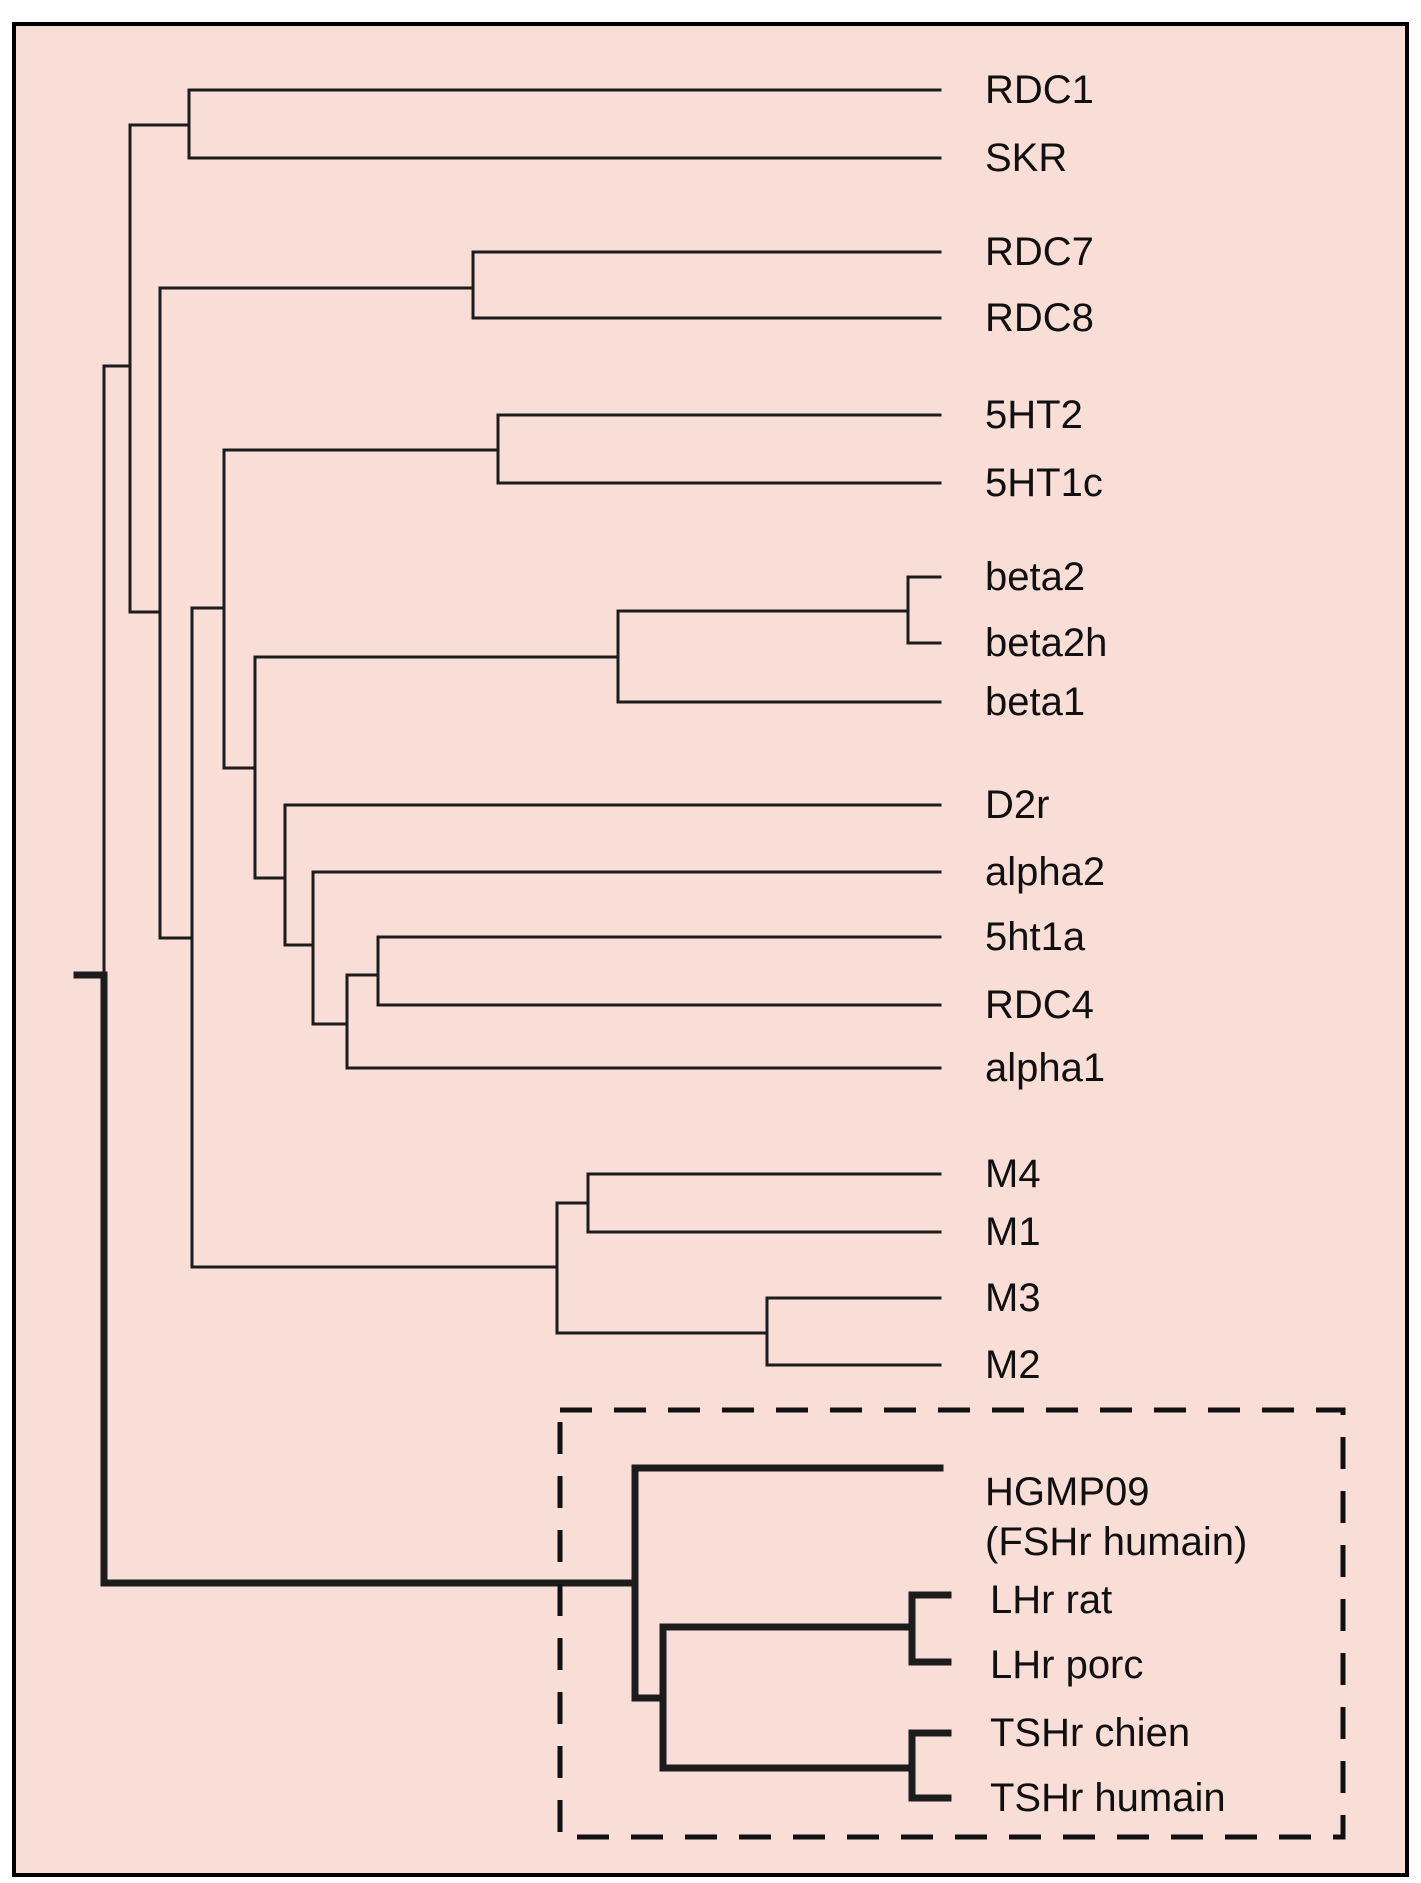 The image size is (1421, 1883). Describe the element at coordinates (1045, 1068) in the screenshot. I see `leaf-label-alpha1: alpha1` at that location.